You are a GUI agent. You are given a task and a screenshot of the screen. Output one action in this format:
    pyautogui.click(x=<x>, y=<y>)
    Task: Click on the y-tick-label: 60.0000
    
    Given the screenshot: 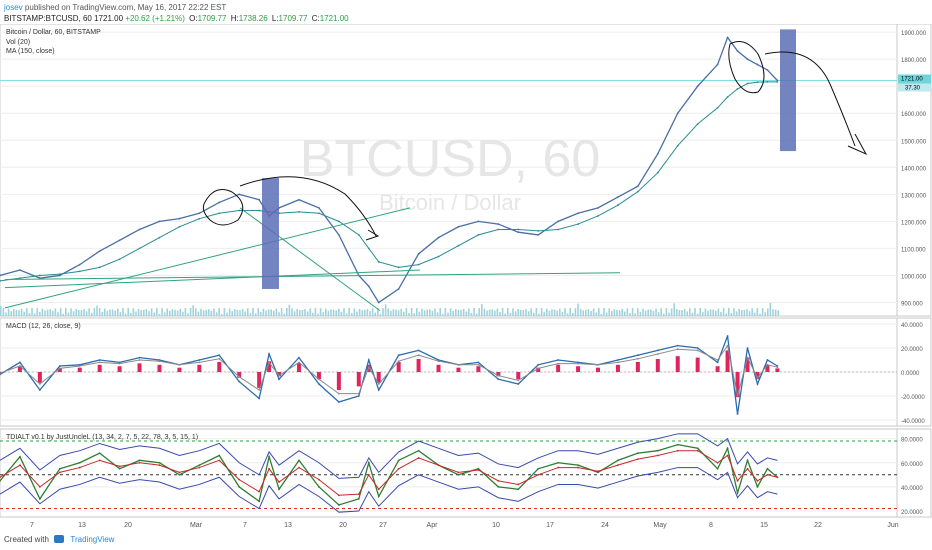 What is the action you would take?
    pyautogui.click(x=912, y=465)
    